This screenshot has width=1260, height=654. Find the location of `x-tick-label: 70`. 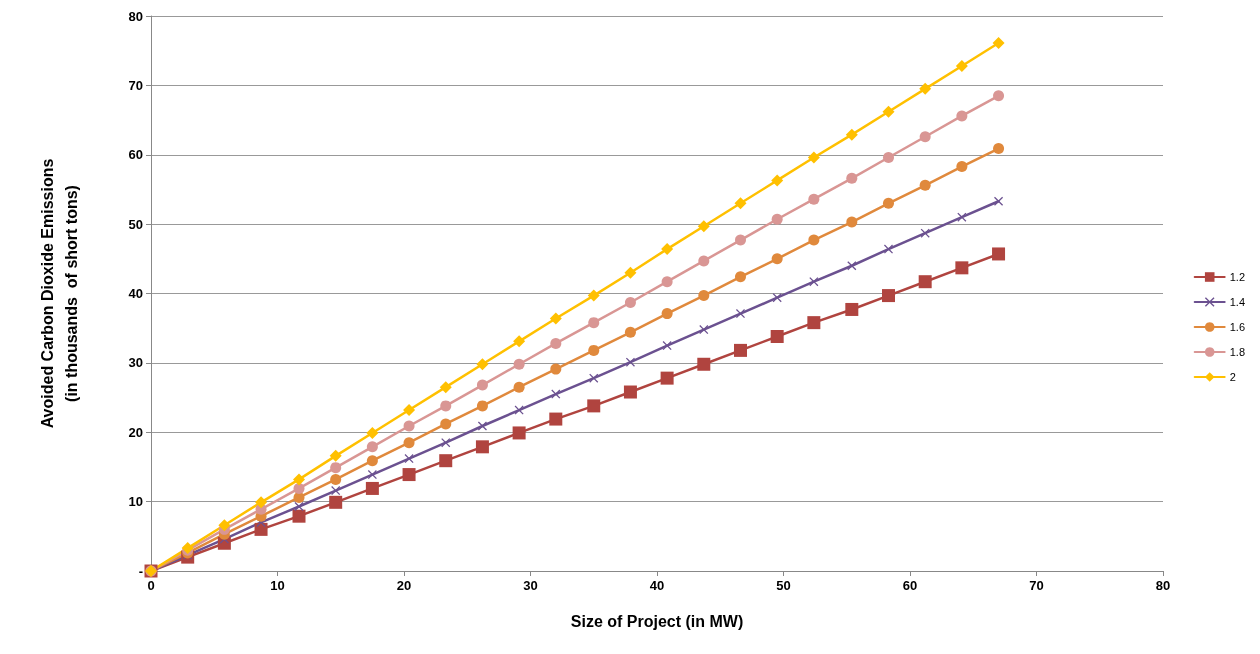

x-tick-label: 70 is located at coordinates (1036, 585).